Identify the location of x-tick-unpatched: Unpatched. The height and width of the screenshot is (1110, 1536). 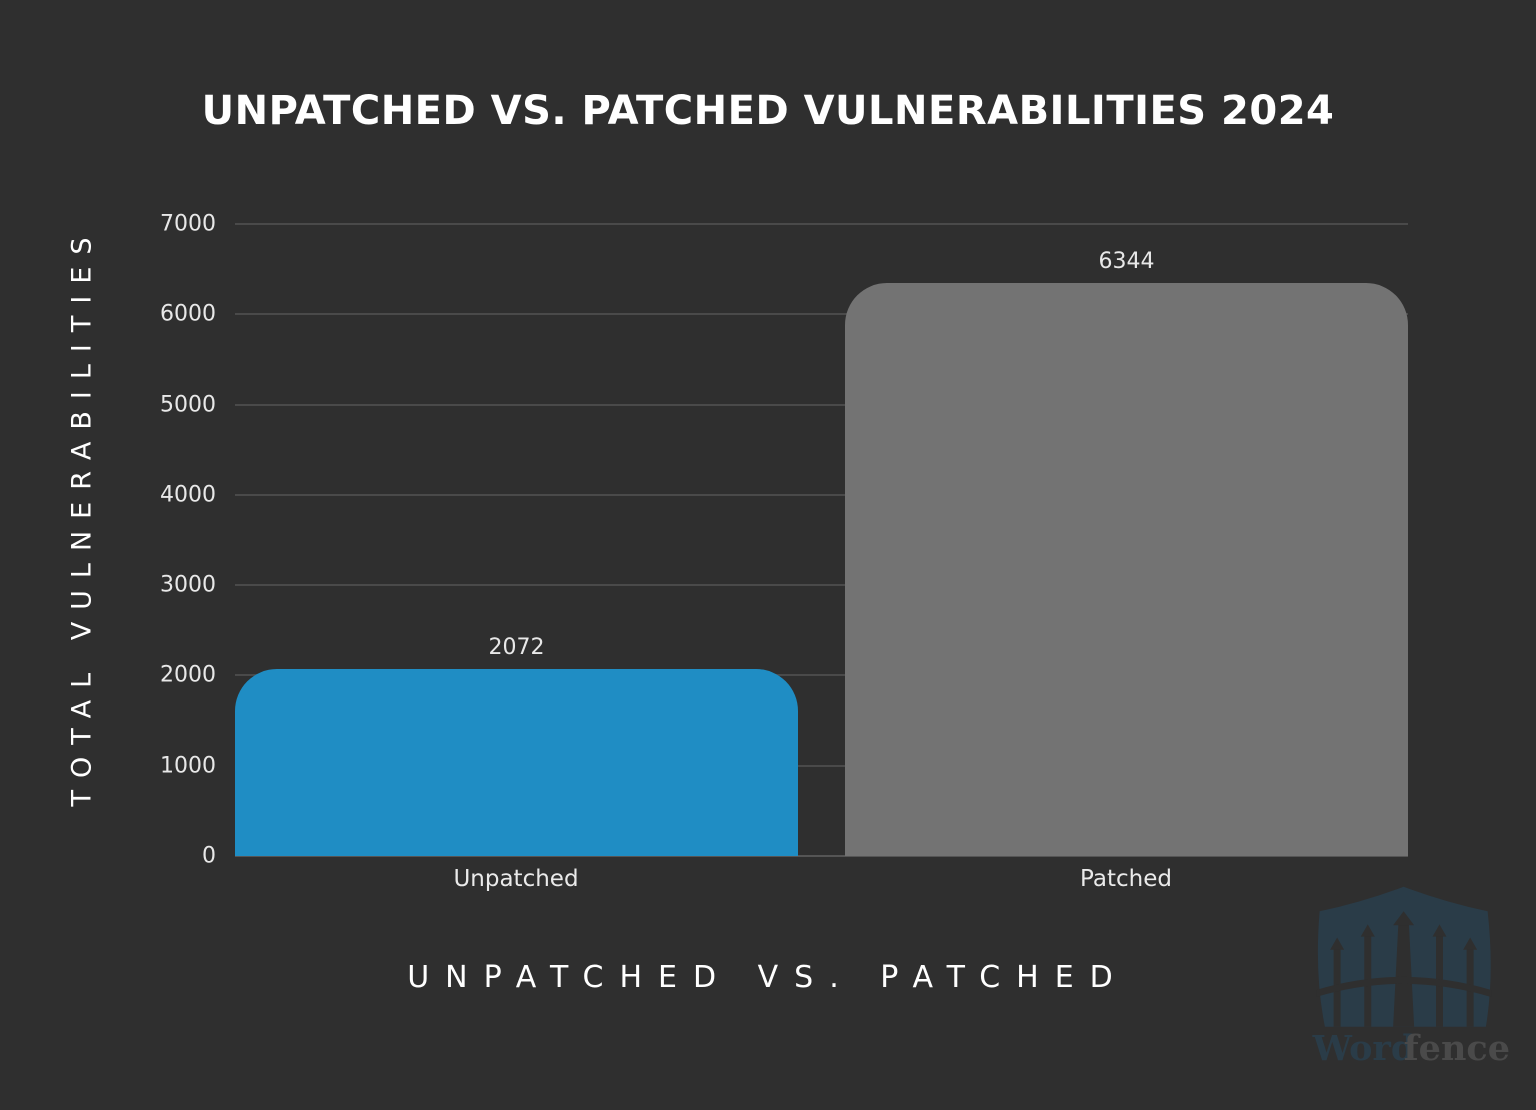
(516, 879).